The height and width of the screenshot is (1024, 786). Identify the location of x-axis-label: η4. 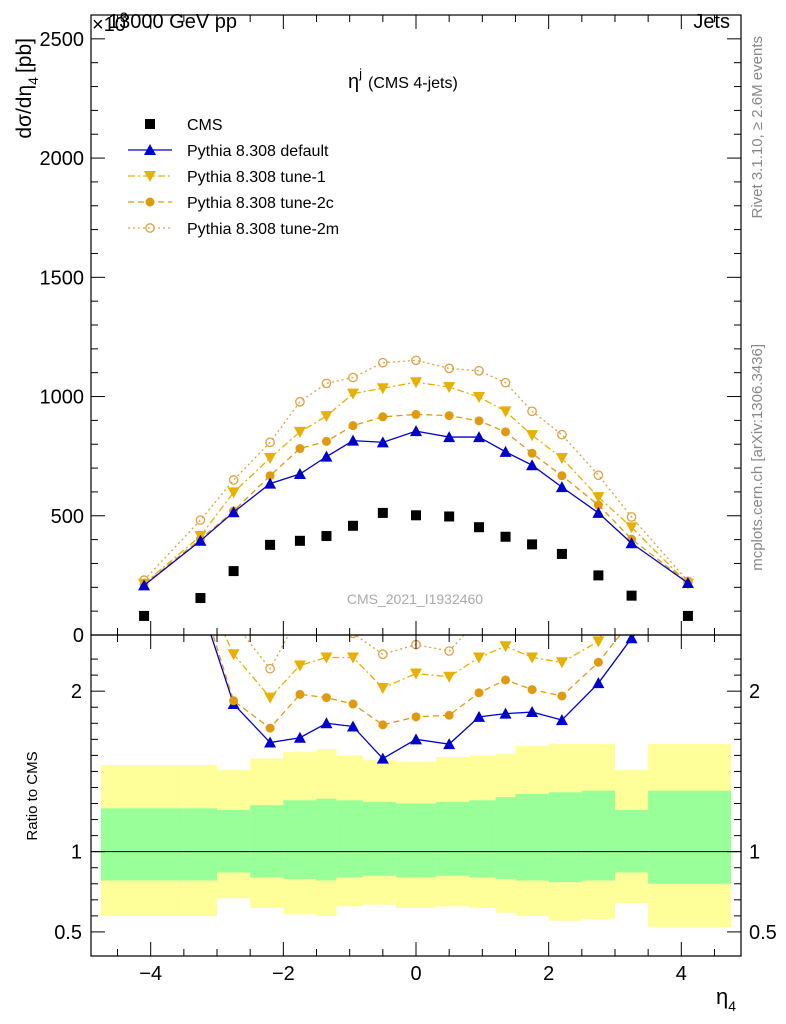
(726, 999).